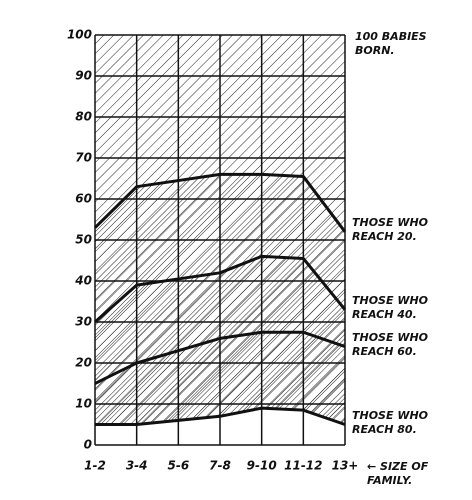 This screenshot has width=472, height=500. I want to click on series-label: THOSE WHO REACH 80., so click(390, 422).